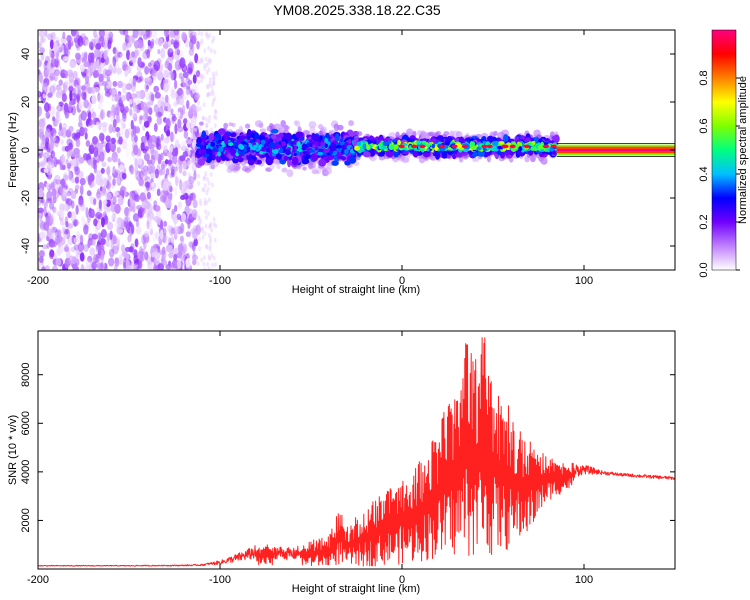 The image size is (750, 600). I want to click on line-band-peak, so click(615, 150).